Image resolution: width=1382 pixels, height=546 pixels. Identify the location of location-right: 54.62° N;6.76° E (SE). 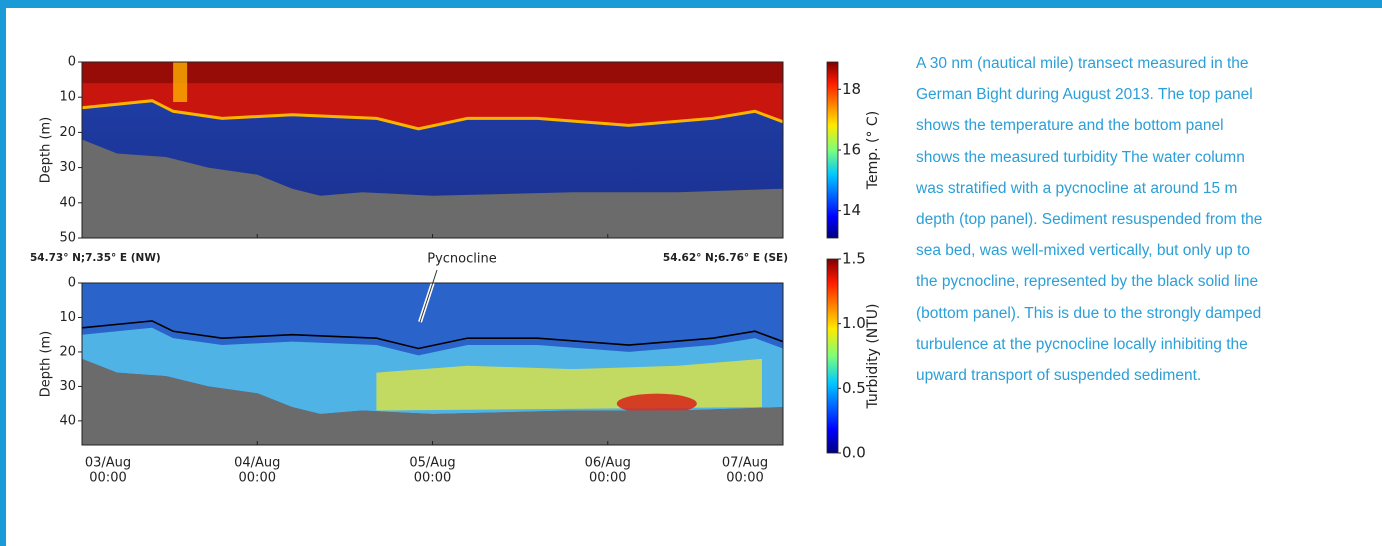
(725, 258).